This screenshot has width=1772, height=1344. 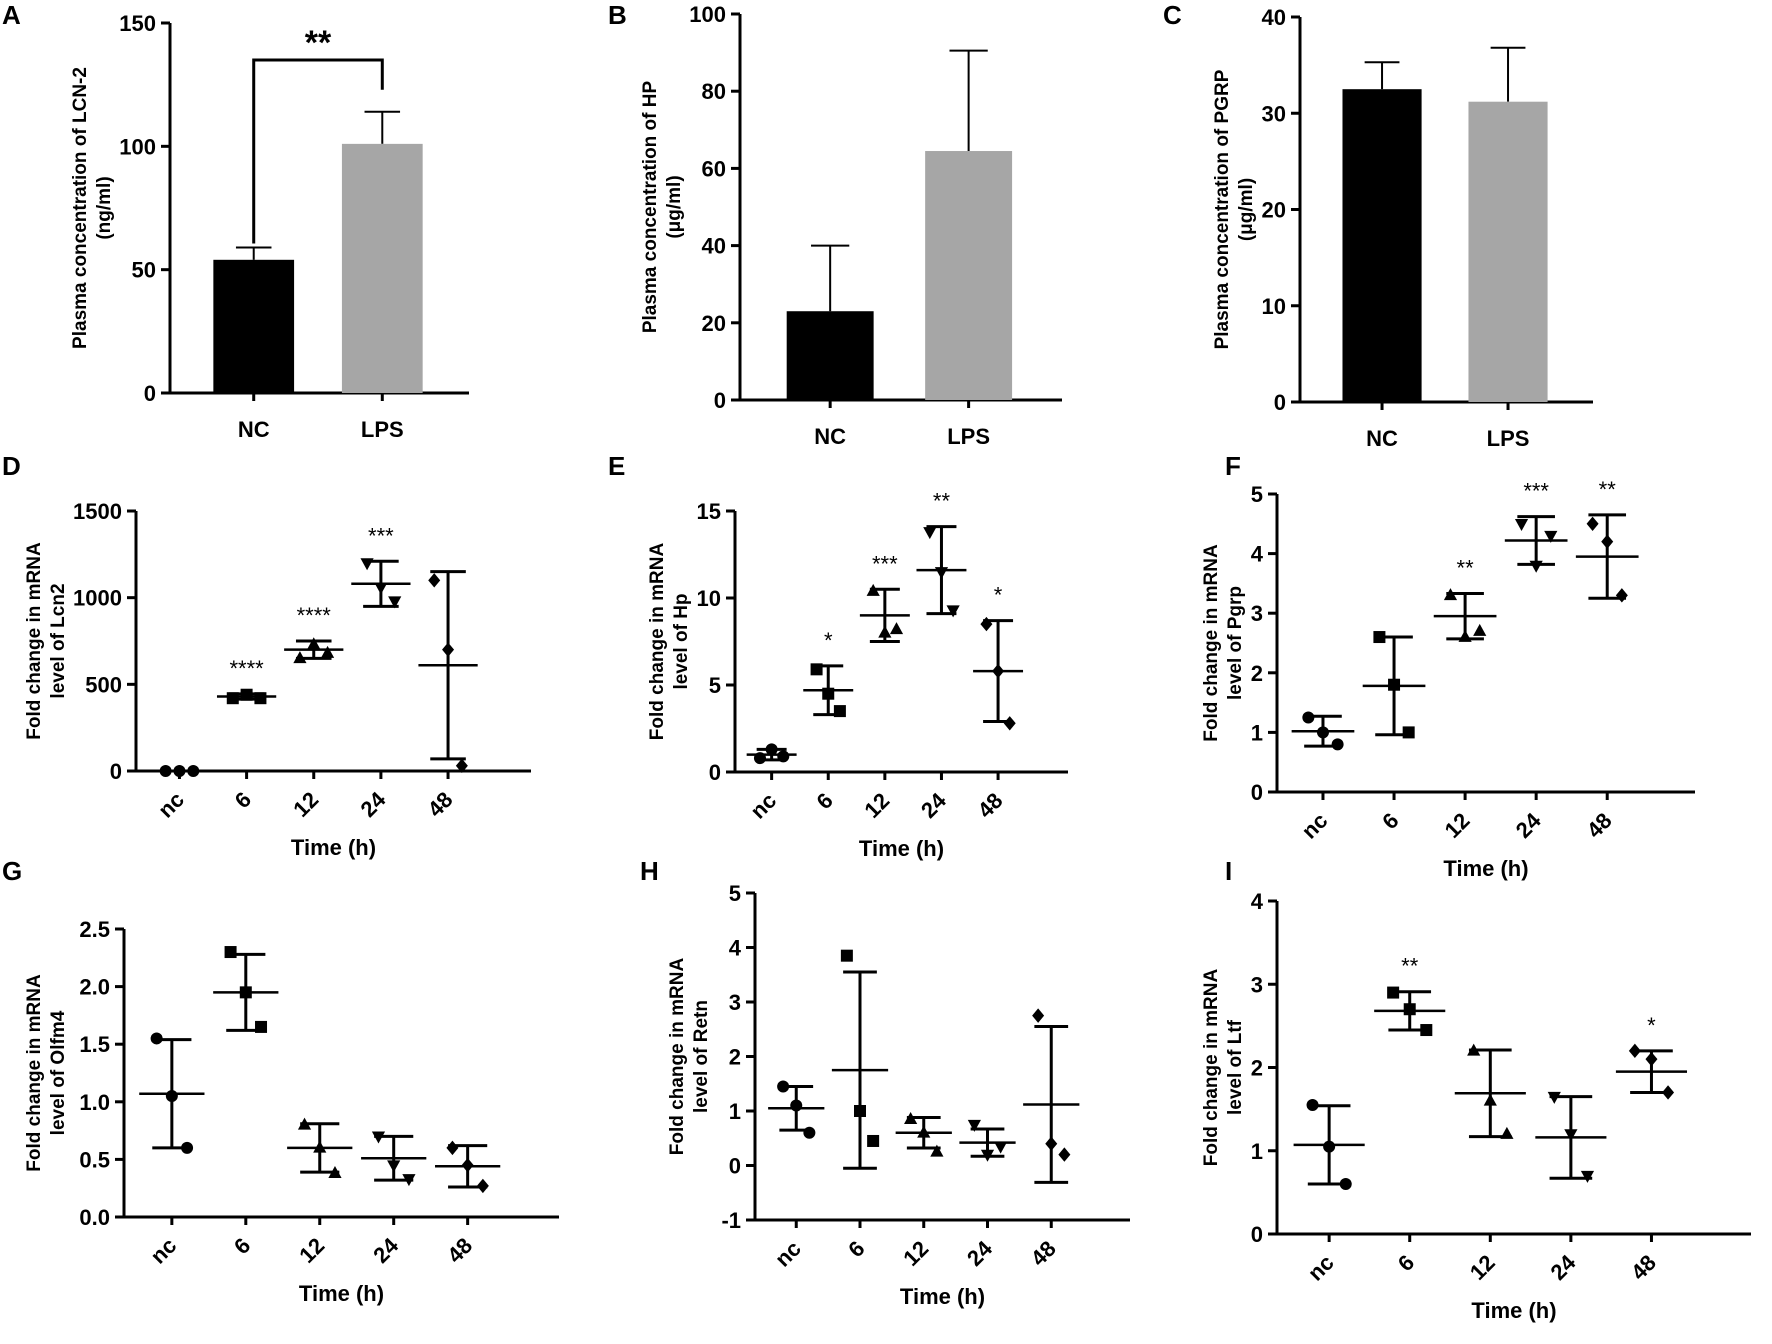 What do you see at coordinates (1172, 15) in the screenshot?
I see `panel-letter: C` at bounding box center [1172, 15].